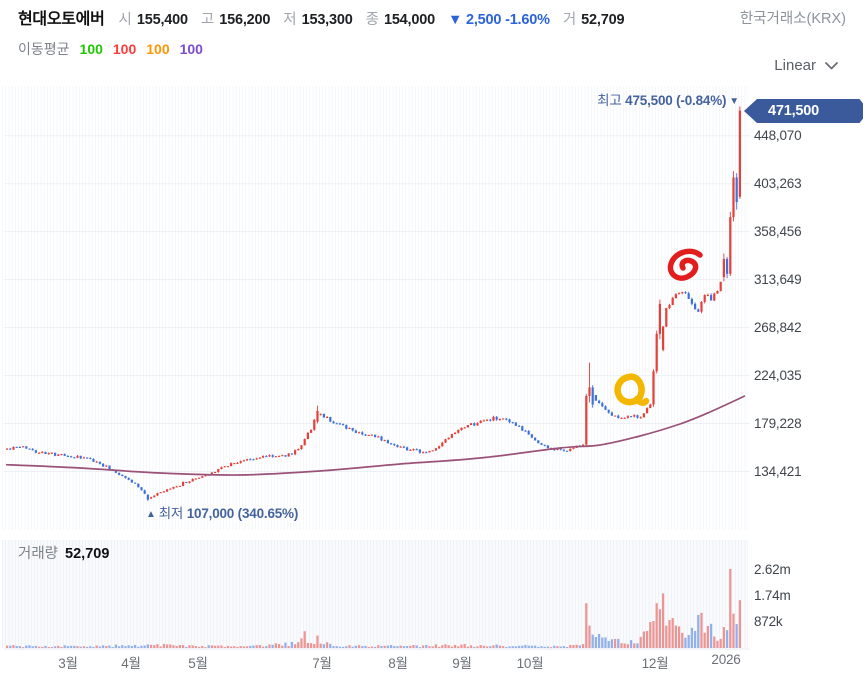  I want to click on price-axis-label: 134,421, so click(778, 471).